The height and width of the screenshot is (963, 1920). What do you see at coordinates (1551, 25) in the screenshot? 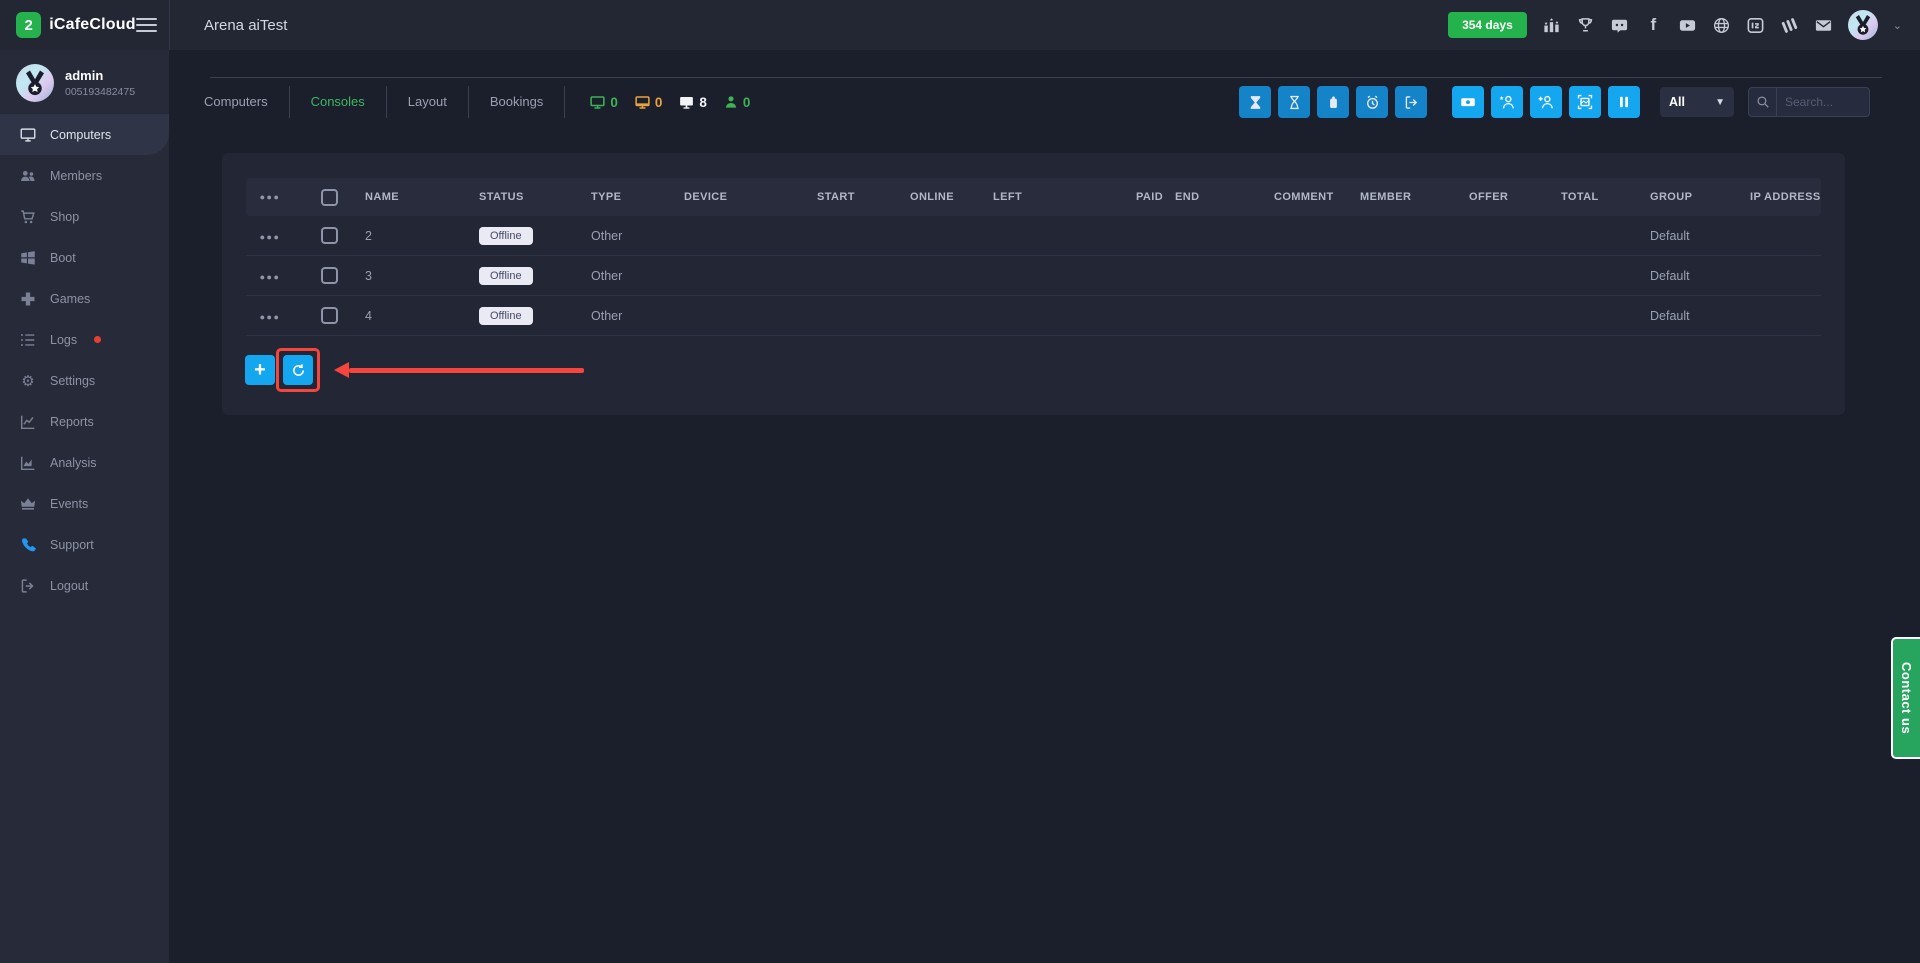
I see `ranking-icon` at bounding box center [1551, 25].